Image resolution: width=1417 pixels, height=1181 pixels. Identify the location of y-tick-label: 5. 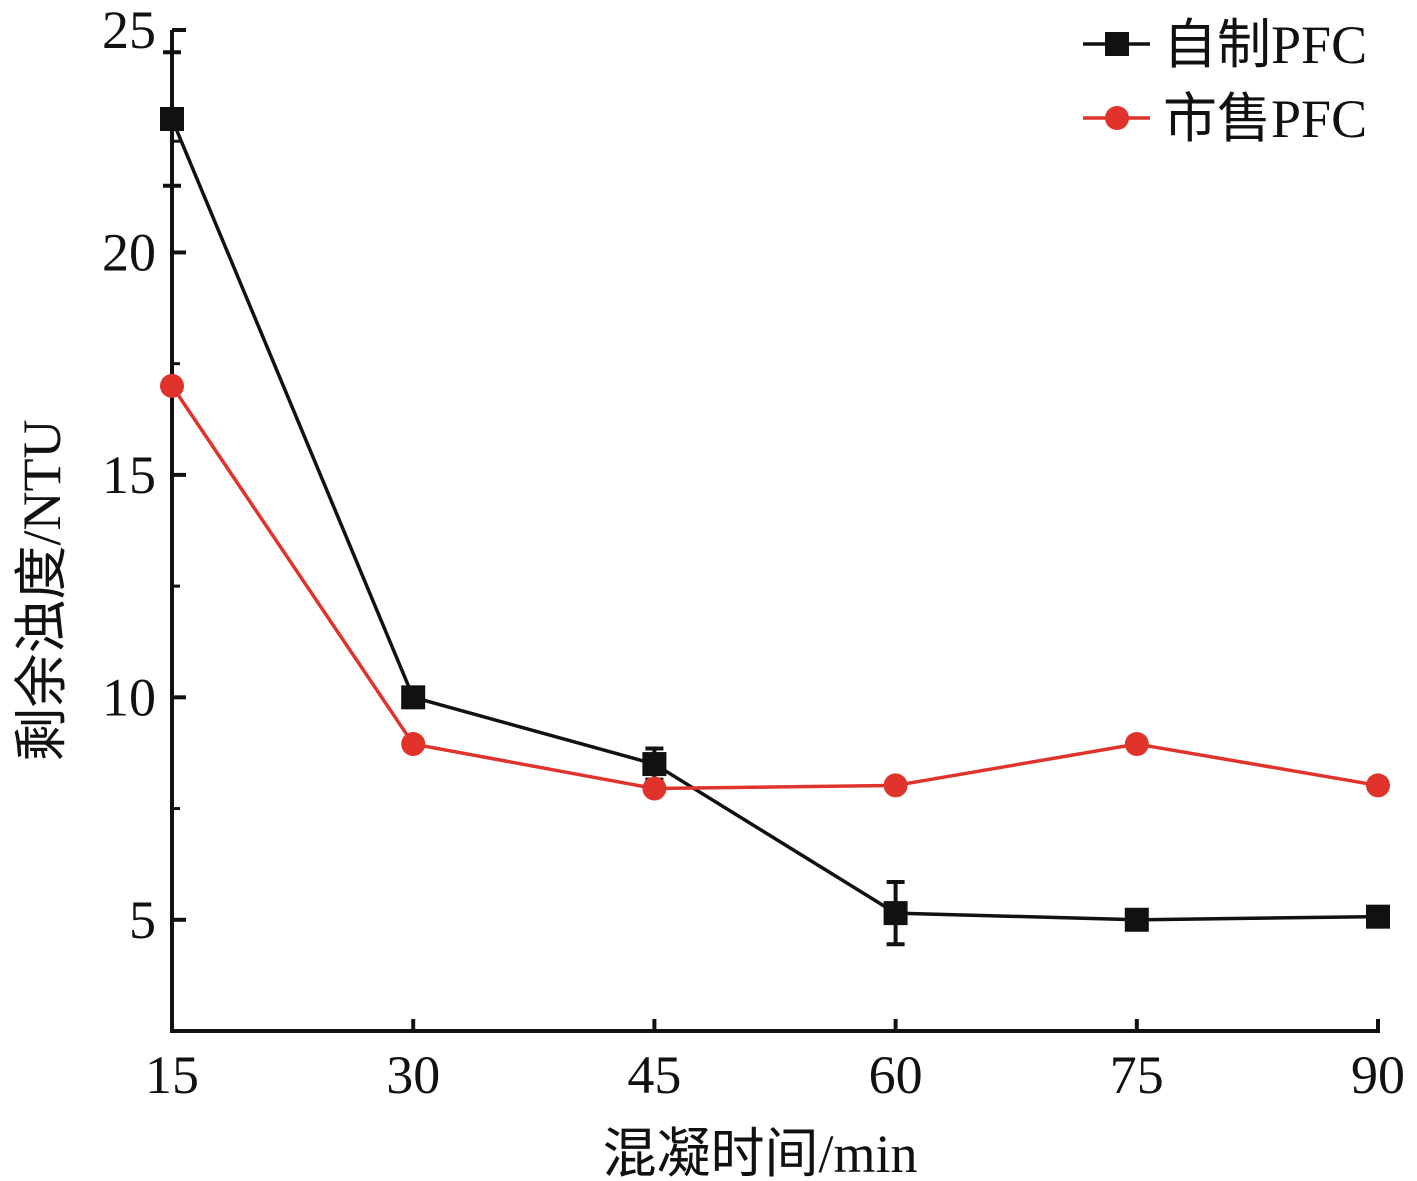
(142, 920).